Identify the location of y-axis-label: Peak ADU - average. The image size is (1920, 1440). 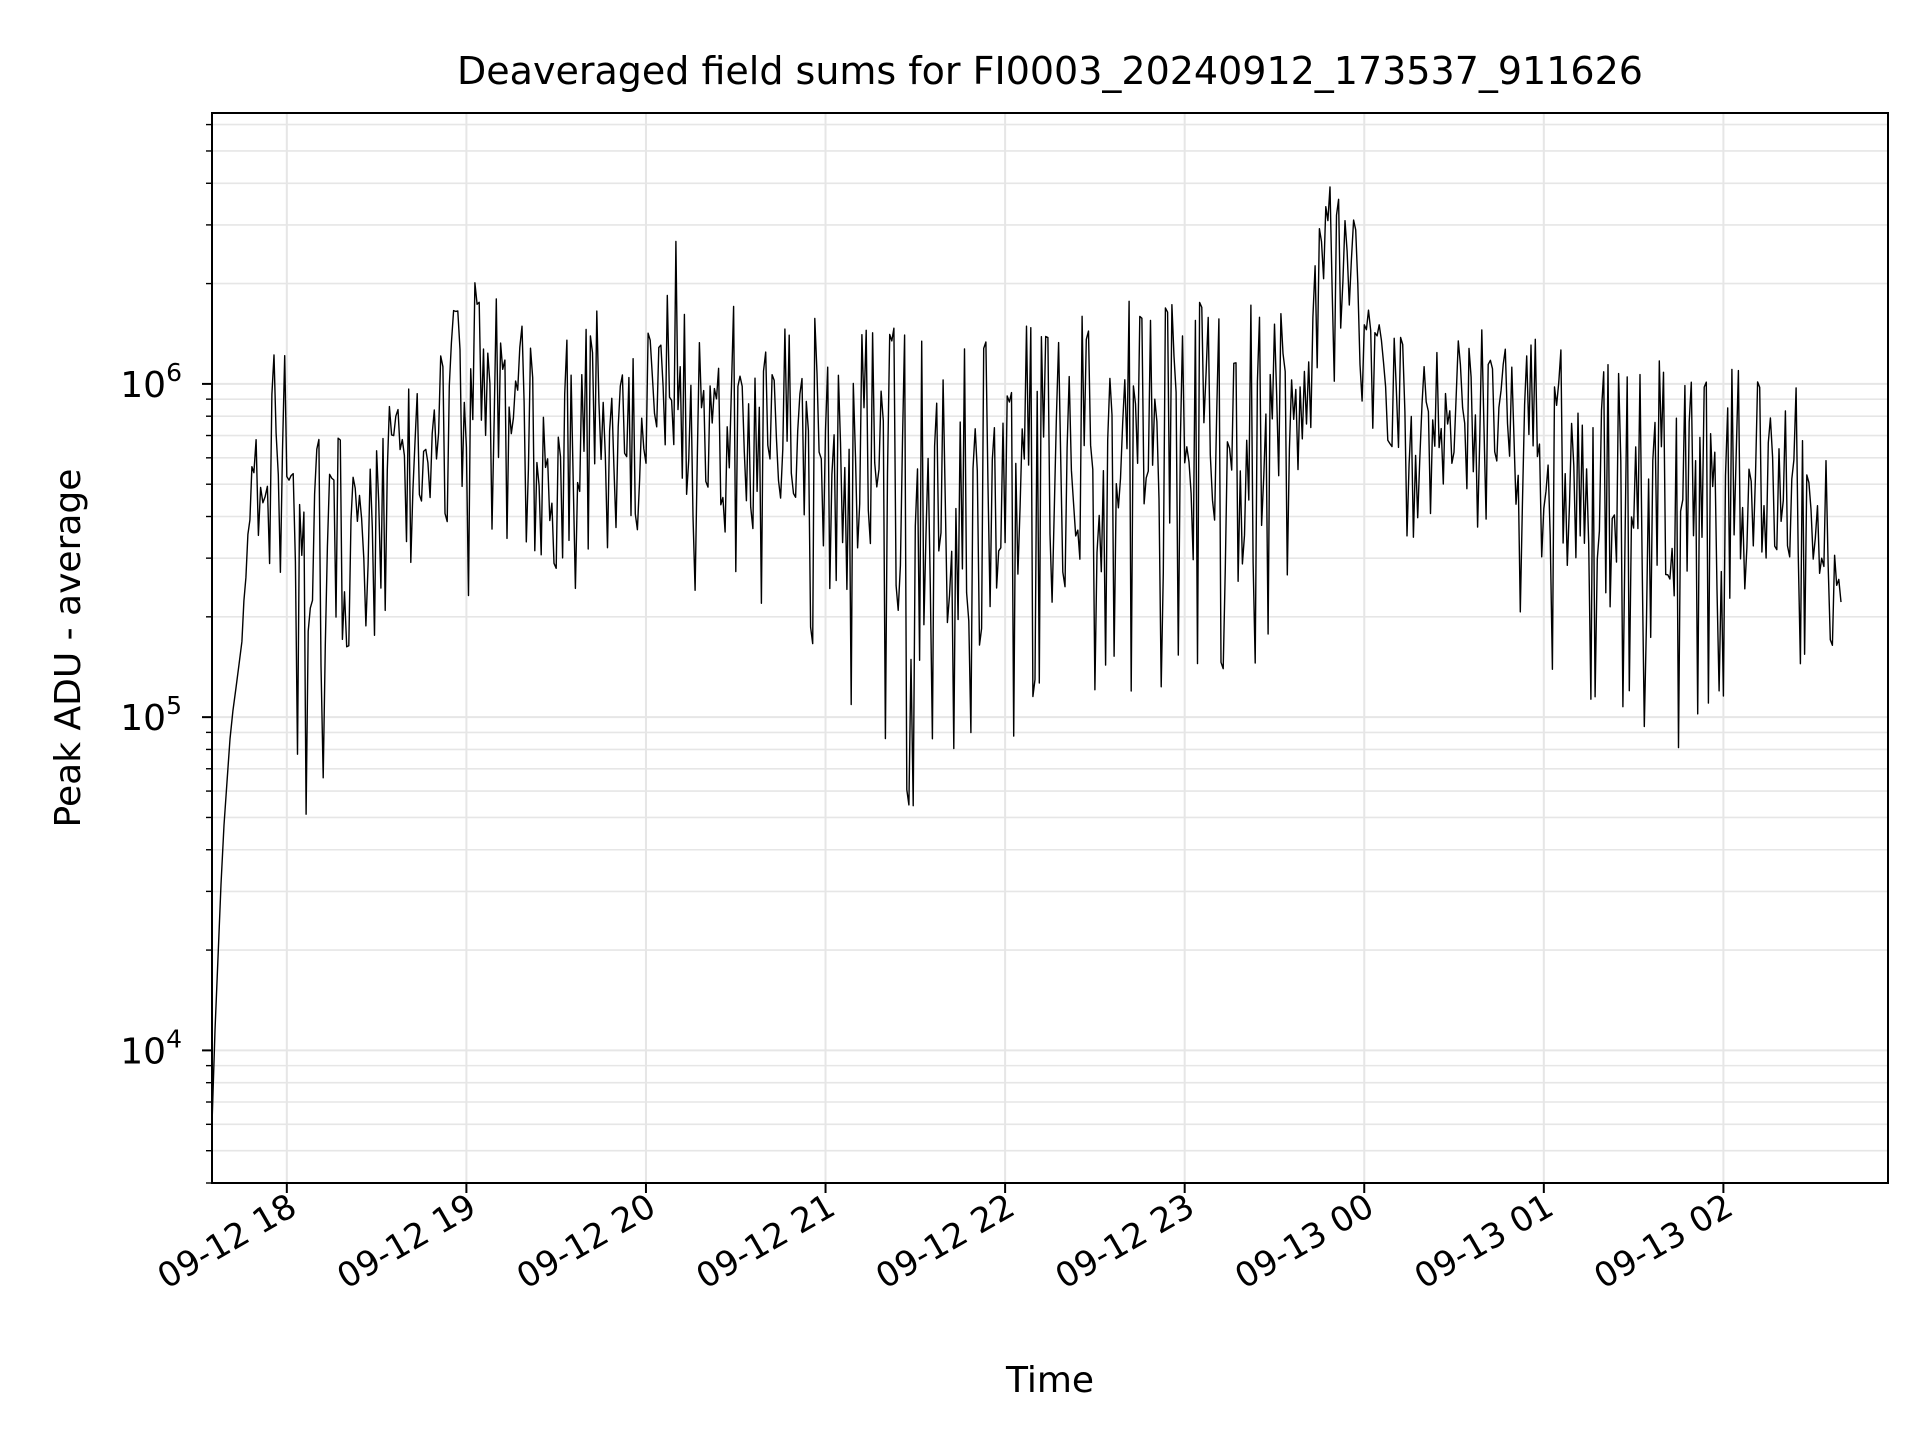
(68, 648).